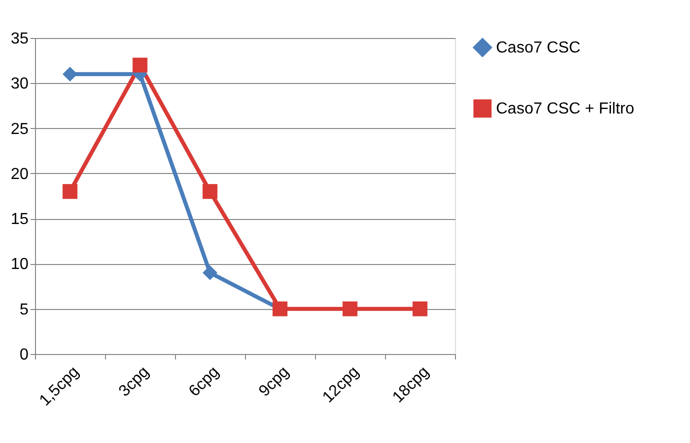 The width and height of the screenshot is (690, 443). I want to click on y-tick-label: 10, so click(19, 265).